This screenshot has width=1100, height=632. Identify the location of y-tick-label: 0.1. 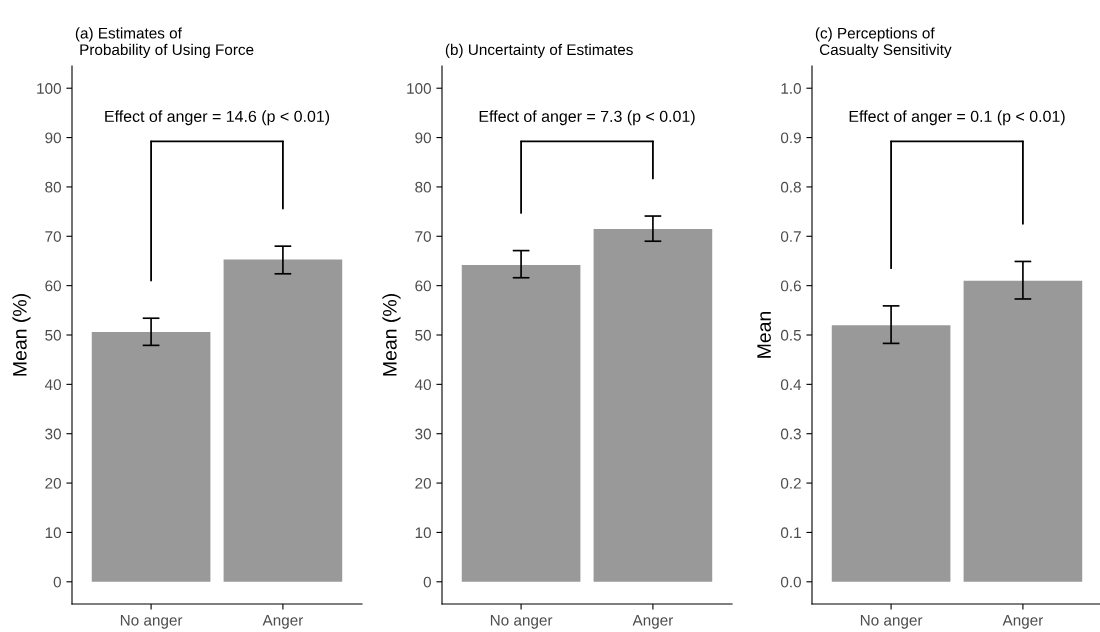
(790, 533).